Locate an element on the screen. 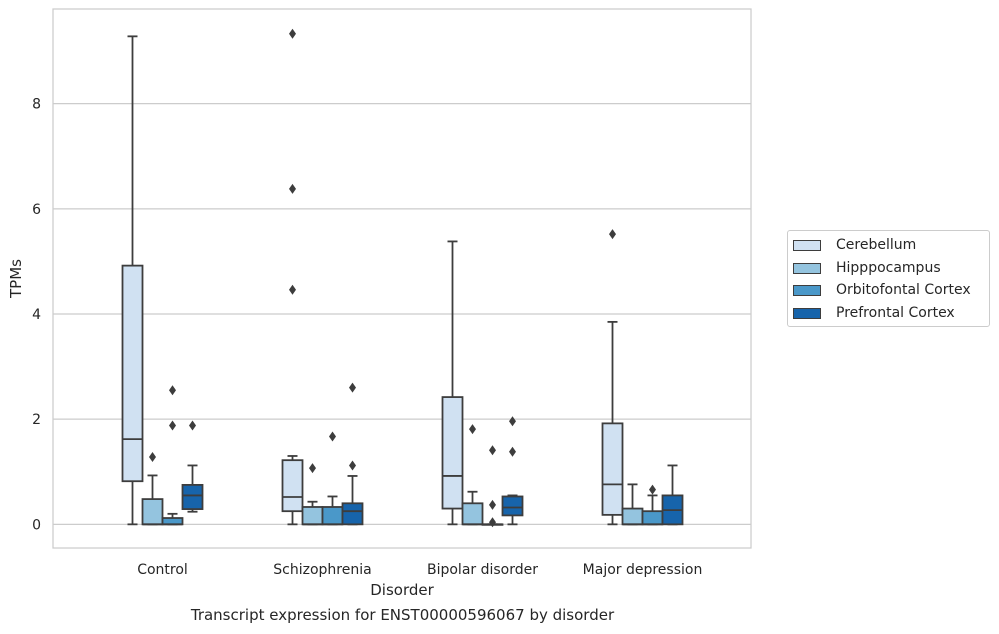  x-tick-label: Schizophrenia is located at coordinates (322, 570).